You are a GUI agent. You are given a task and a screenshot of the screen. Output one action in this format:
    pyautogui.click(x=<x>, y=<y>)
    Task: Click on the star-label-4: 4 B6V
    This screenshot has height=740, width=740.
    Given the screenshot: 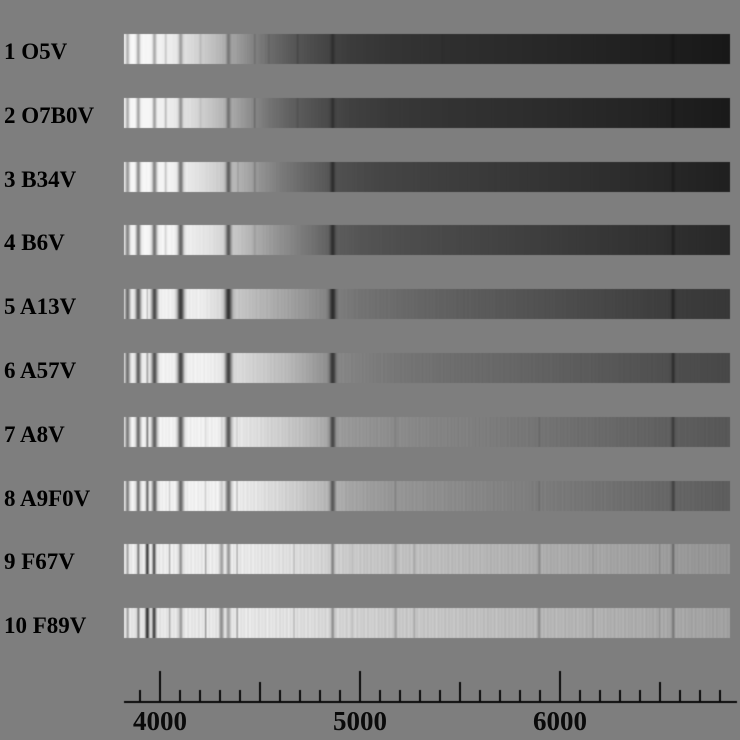 What is the action you would take?
    pyautogui.click(x=34, y=242)
    